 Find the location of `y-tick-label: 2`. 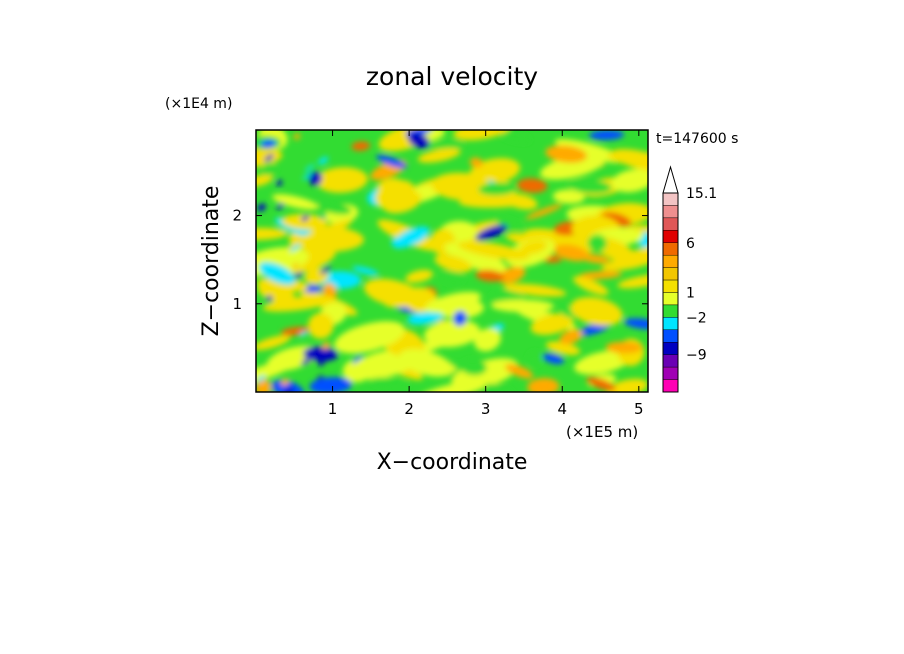

y-tick-label: 2 is located at coordinates (237, 216).